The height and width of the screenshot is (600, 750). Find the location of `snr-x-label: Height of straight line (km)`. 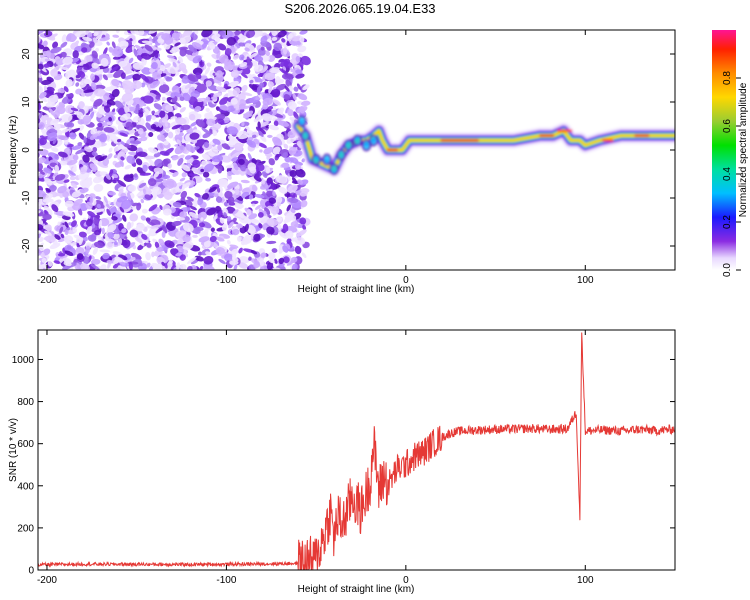

snr-x-label: Height of straight line (km) is located at coordinates (356, 589).